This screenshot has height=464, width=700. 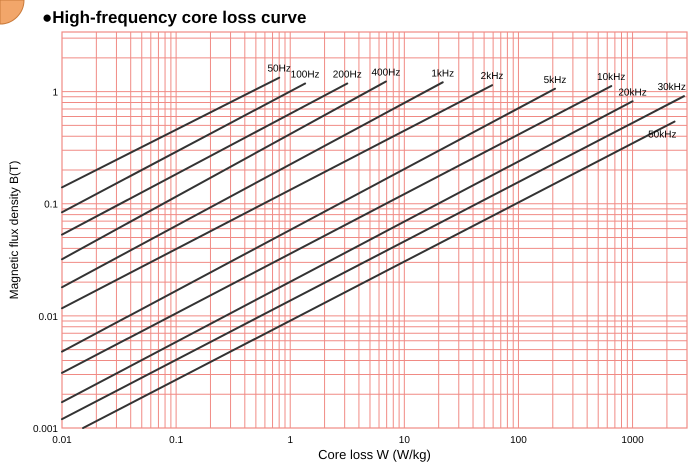 I want to click on series-label: 50kHz, so click(x=662, y=135).